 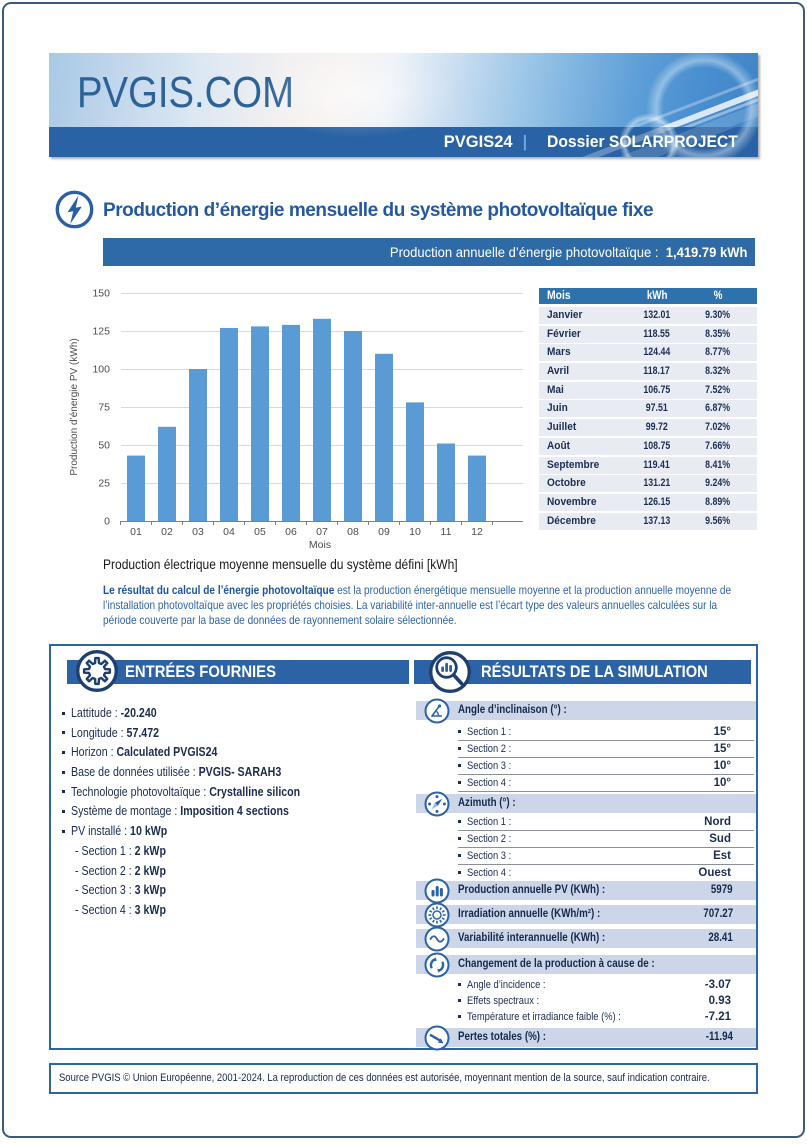 What do you see at coordinates (229, 532) in the screenshot?
I see `svg-text: 04` at bounding box center [229, 532].